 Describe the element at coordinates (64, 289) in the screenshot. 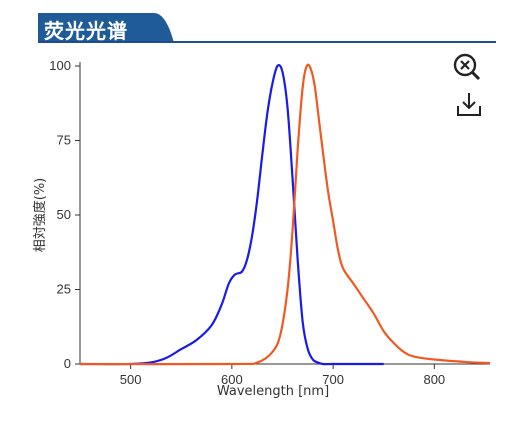

I see `y-tick-label: 25` at that location.